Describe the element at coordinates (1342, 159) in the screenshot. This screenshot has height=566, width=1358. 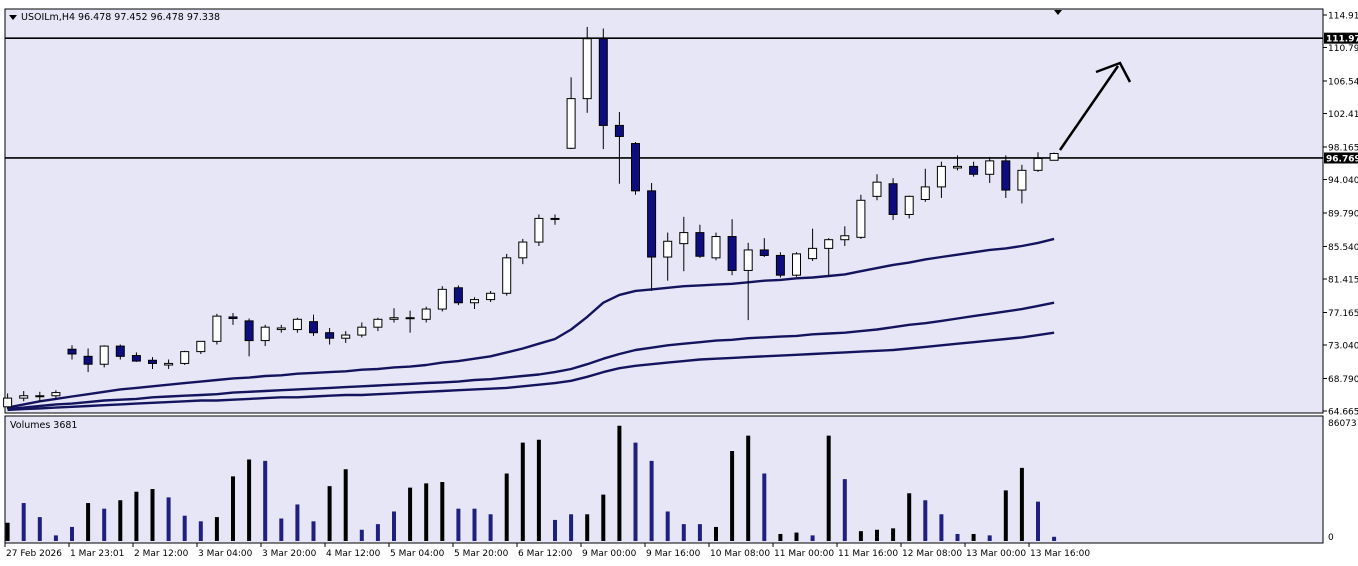
I see `price-label-text: 96.769` at that location.